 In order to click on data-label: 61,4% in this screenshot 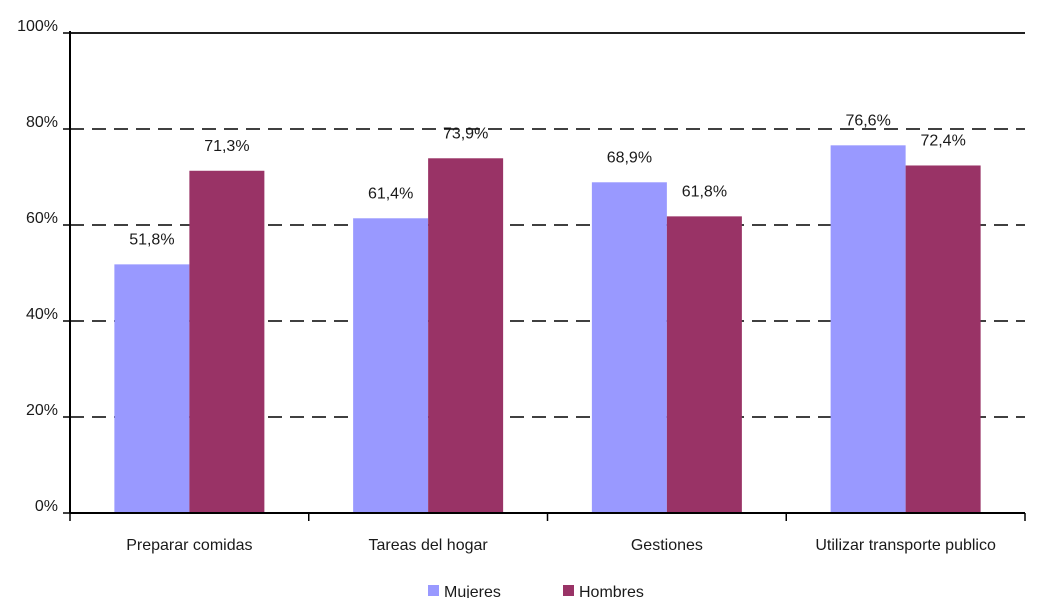, I will do `click(390, 193)`.